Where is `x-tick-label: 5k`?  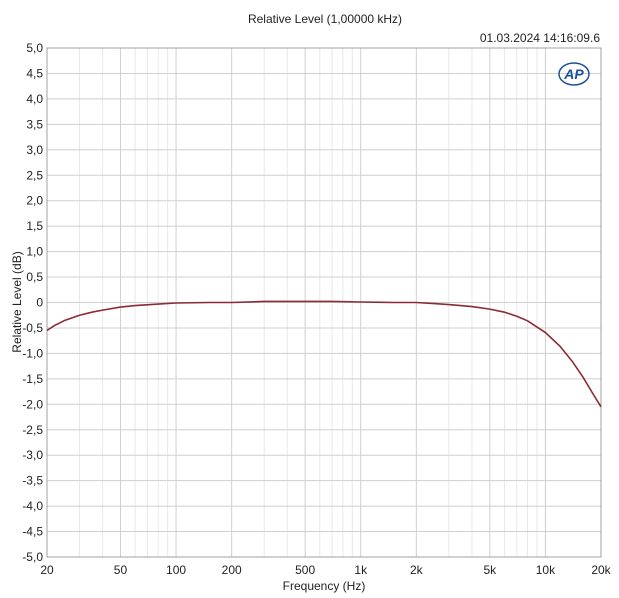
x-tick-label: 5k is located at coordinates (490, 570).